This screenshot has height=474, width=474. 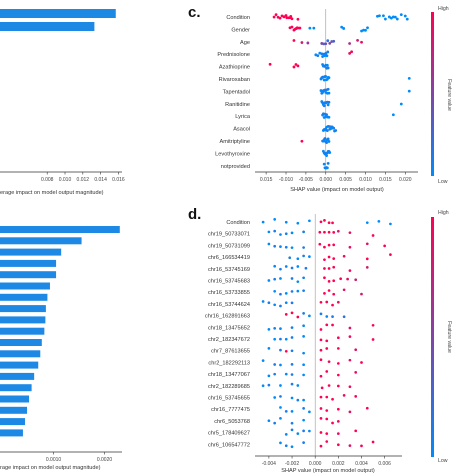 I want to click on panel-b-bars, so click(x=60, y=331).